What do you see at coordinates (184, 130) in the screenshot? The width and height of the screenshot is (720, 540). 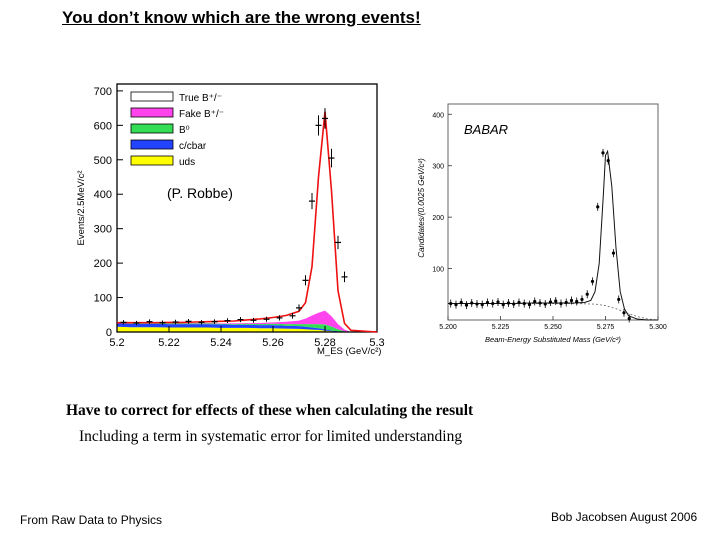 I see `legend-label: B⁰` at bounding box center [184, 130].